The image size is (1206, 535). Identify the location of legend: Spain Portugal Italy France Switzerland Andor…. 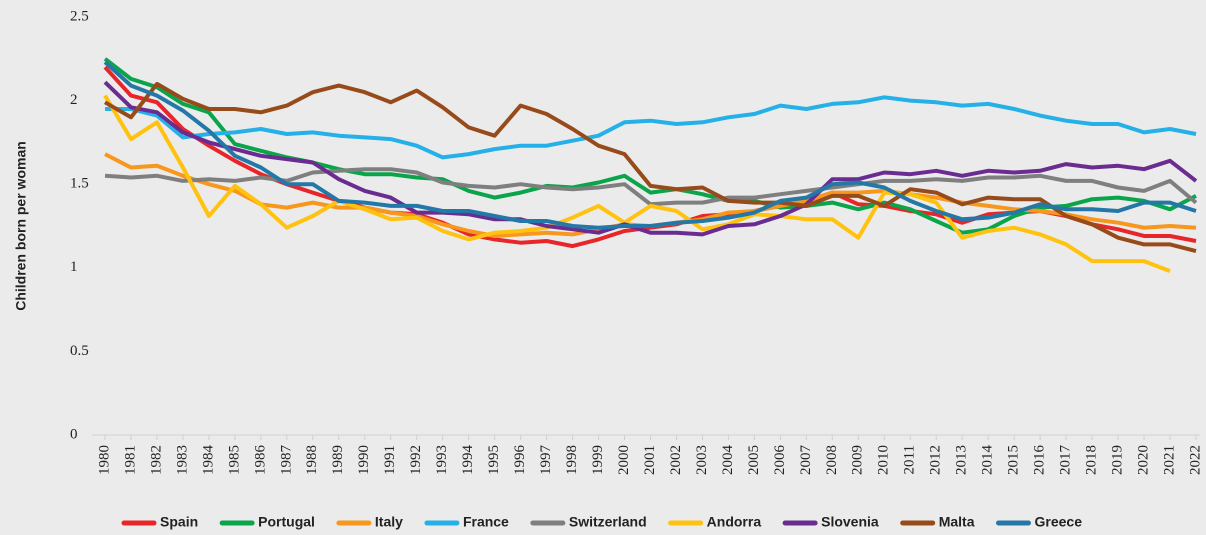
(602, 522).